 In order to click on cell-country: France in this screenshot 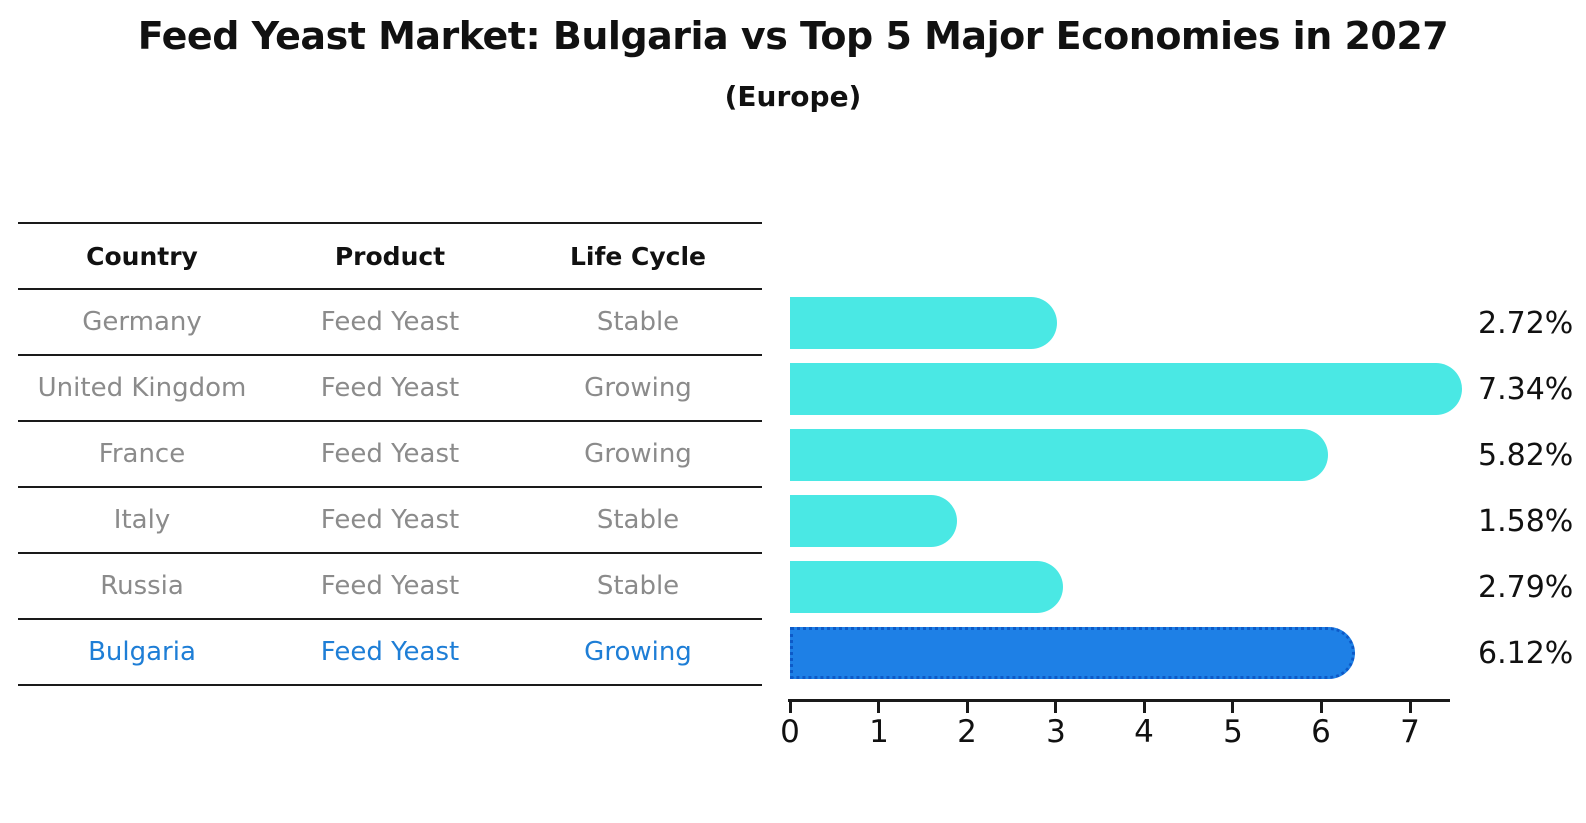, I will do `click(142, 454)`.